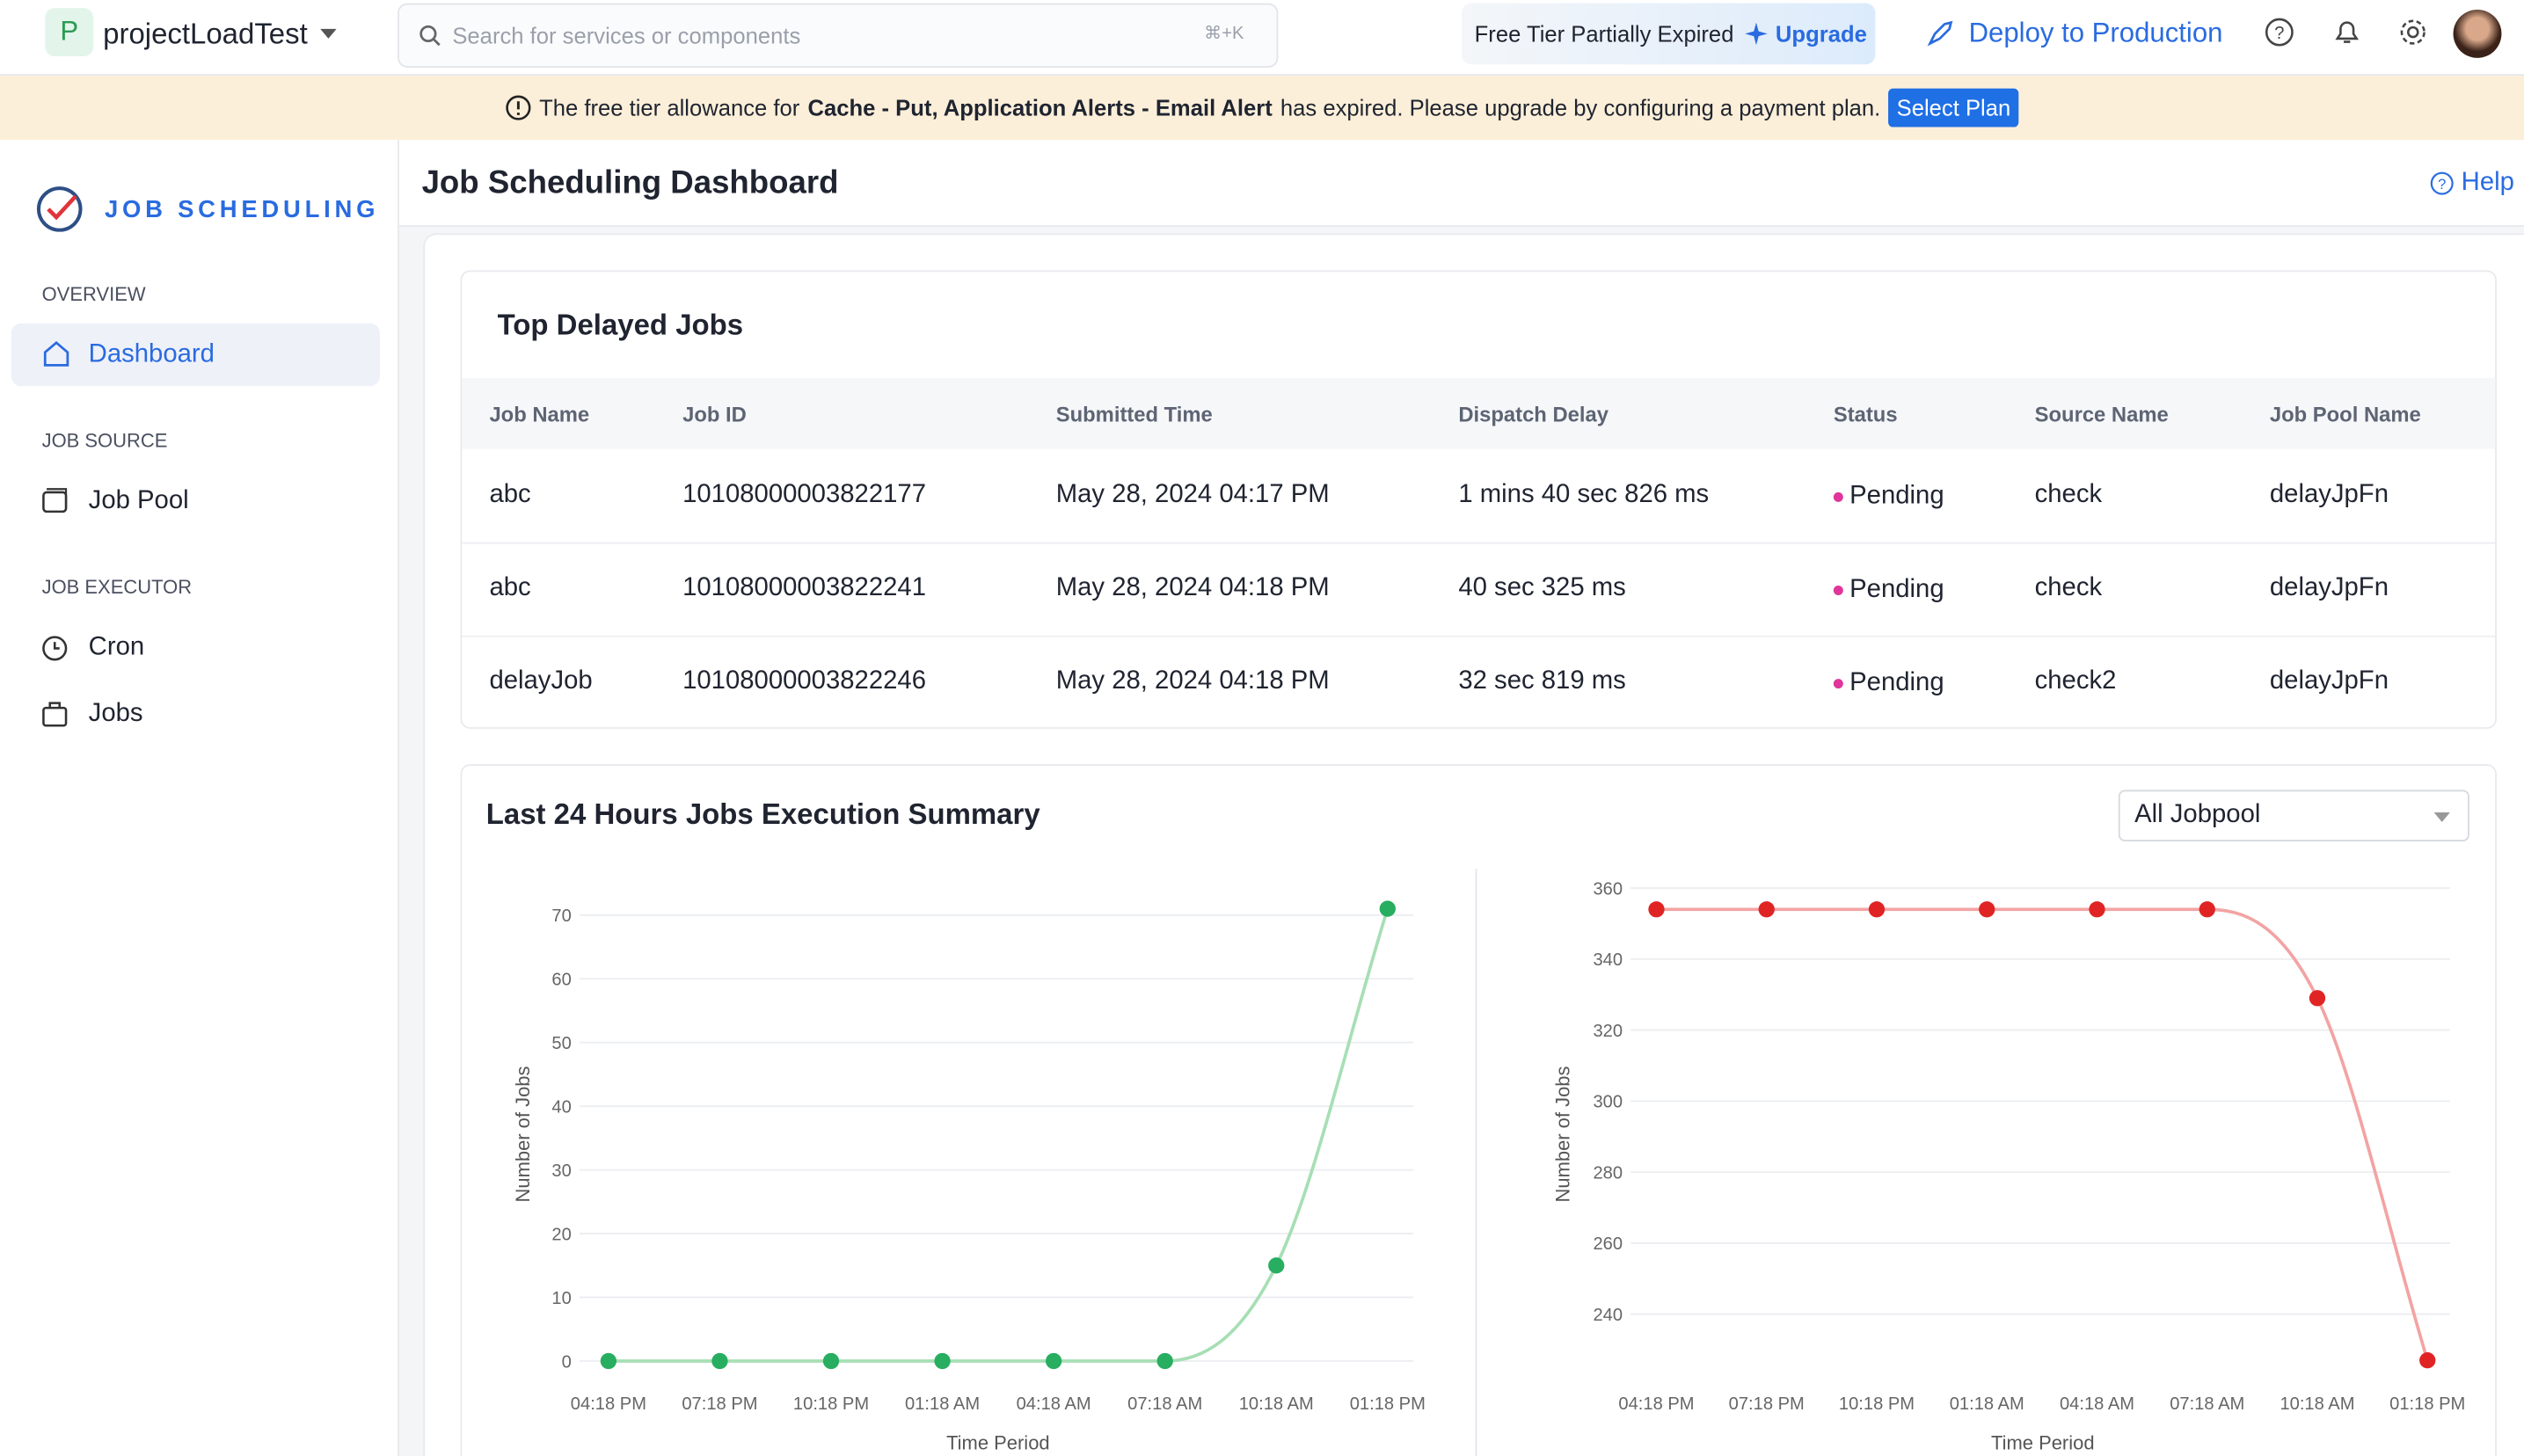 This screenshot has width=2524, height=1456. I want to click on nav-item: Dashboard, so click(152, 354).